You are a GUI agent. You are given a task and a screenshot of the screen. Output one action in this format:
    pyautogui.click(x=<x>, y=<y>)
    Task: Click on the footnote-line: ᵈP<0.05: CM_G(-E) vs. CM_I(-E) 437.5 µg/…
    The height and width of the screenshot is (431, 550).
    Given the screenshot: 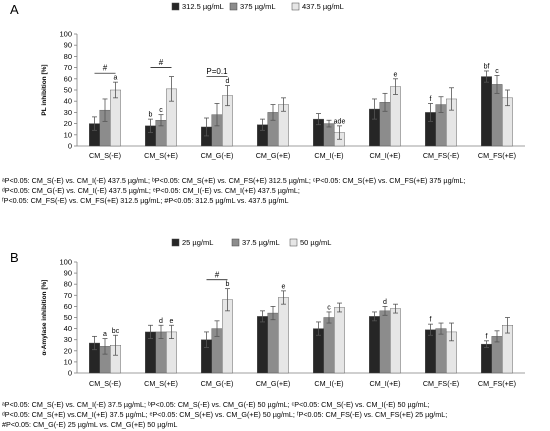 What is the action you would take?
    pyautogui.click(x=151, y=190)
    